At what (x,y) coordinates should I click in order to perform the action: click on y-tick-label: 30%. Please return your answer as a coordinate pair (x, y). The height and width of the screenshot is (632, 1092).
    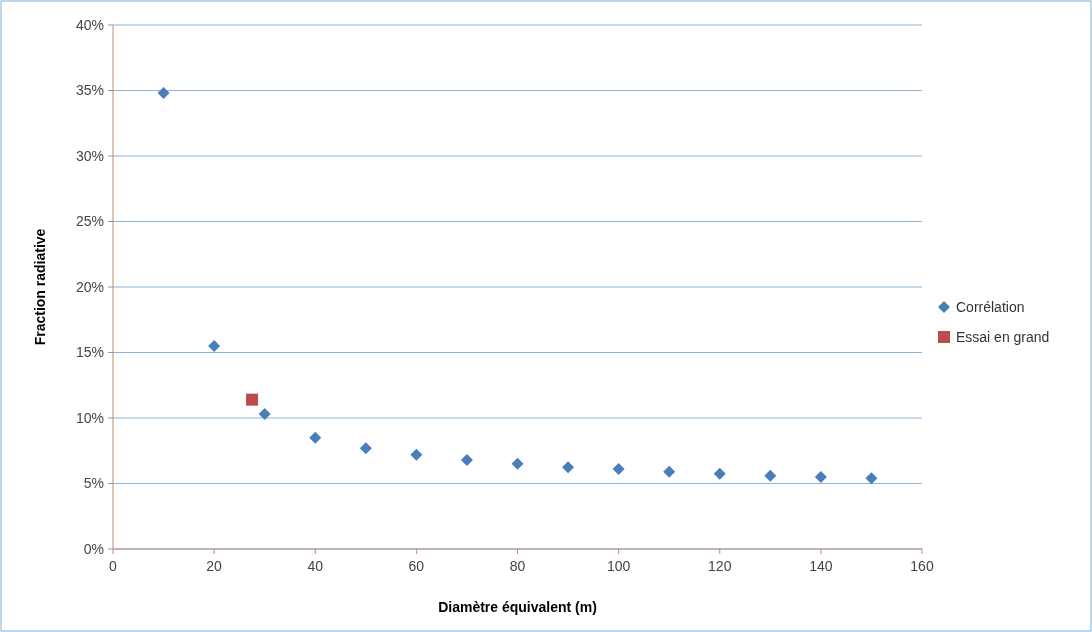
    Looking at the image, I should click on (89, 155).